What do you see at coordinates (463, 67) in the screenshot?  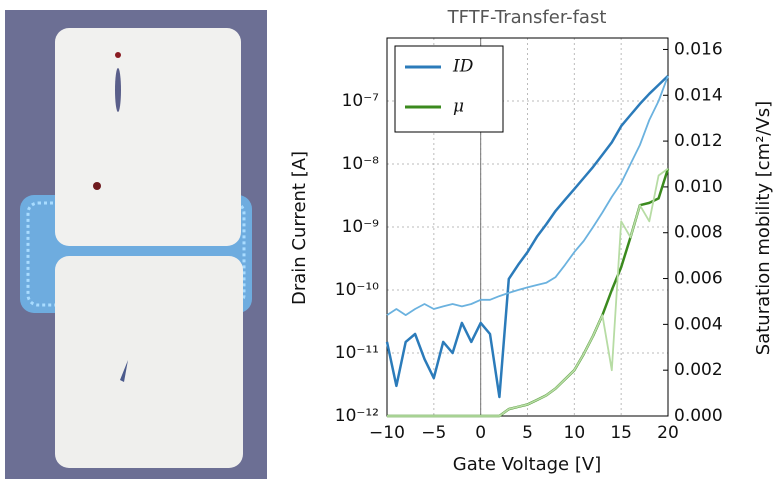 I see `legend-label: ID` at bounding box center [463, 67].